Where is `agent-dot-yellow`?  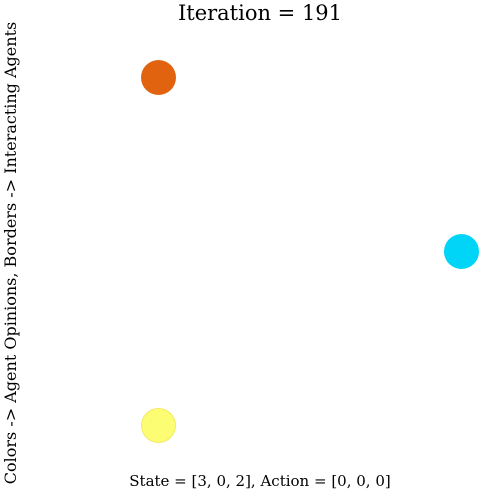
agent-dot-yellow is located at coordinates (158, 425).